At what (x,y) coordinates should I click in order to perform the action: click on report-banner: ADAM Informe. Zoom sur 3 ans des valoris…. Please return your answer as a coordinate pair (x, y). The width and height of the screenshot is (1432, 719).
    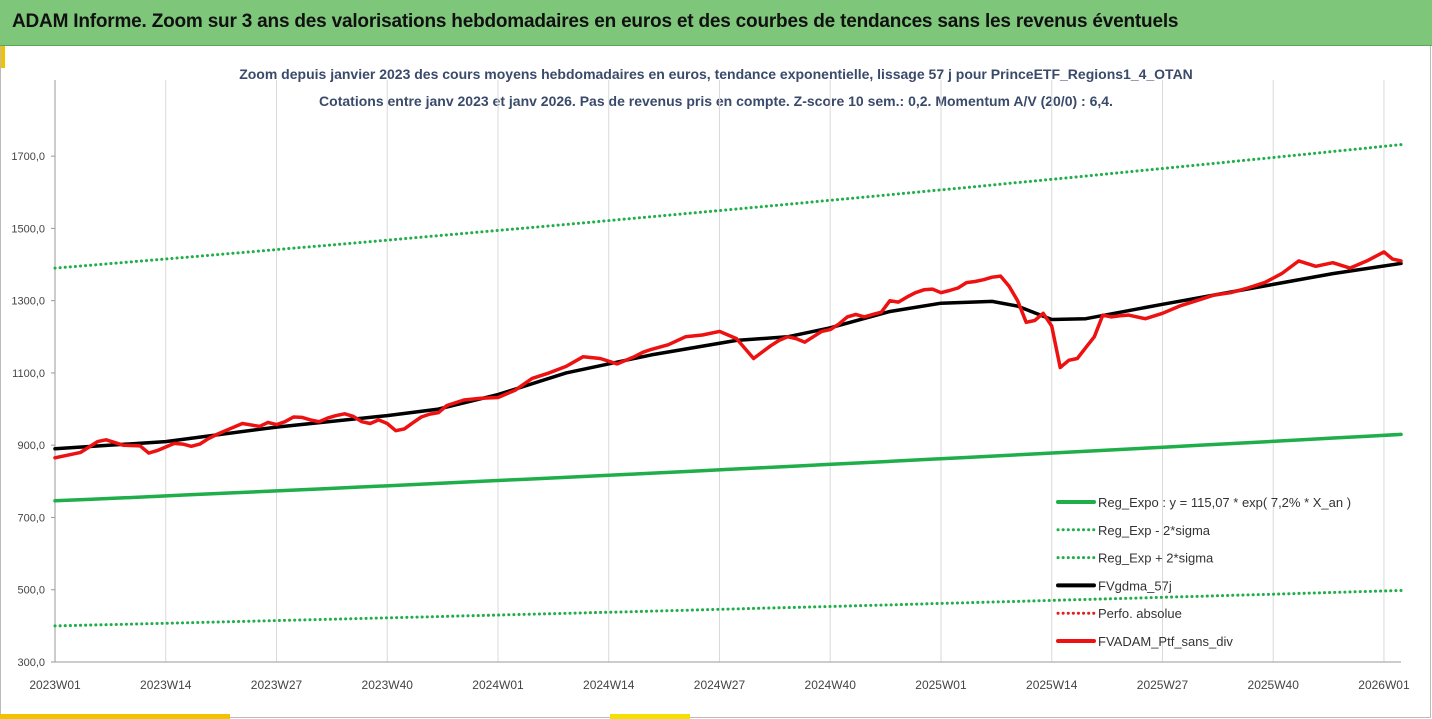
    Looking at the image, I should click on (716, 23).